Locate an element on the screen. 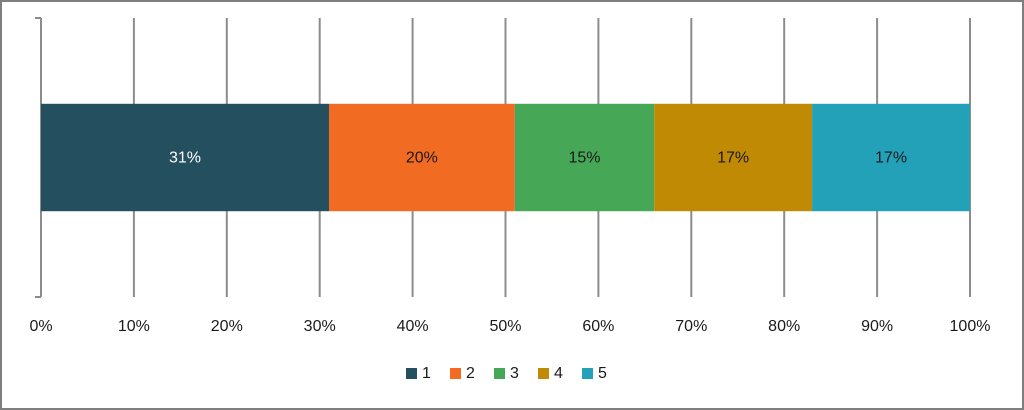 The image size is (1024, 410). legend-label: 2 is located at coordinates (470, 373).